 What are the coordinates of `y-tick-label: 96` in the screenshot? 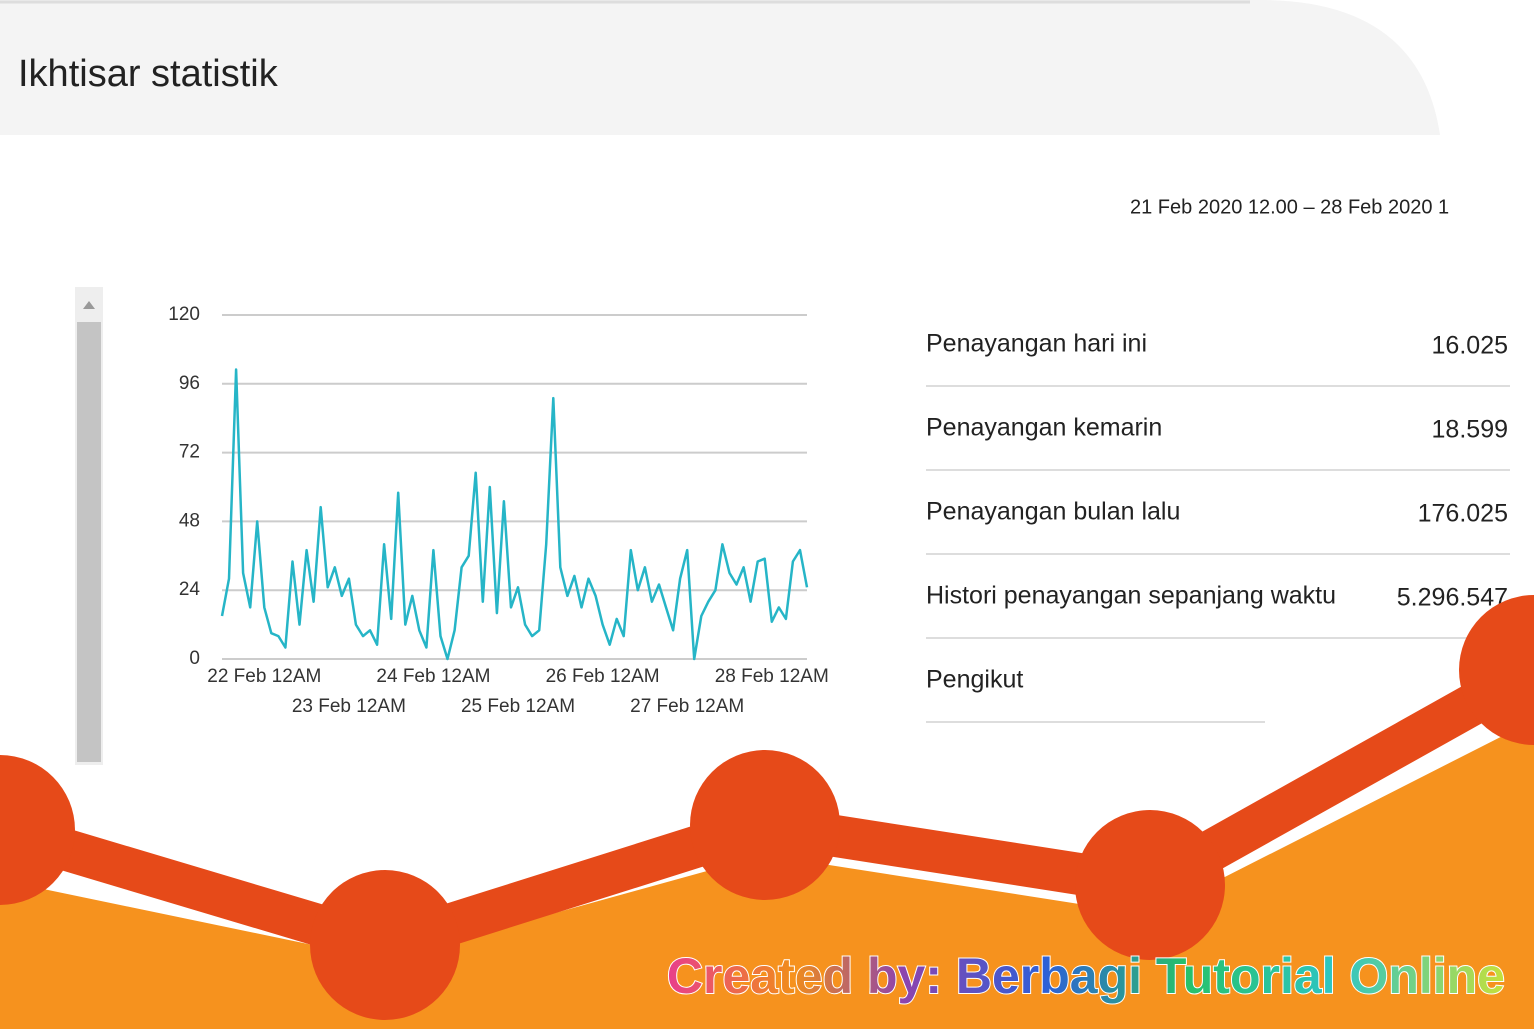 It's located at (189, 383).